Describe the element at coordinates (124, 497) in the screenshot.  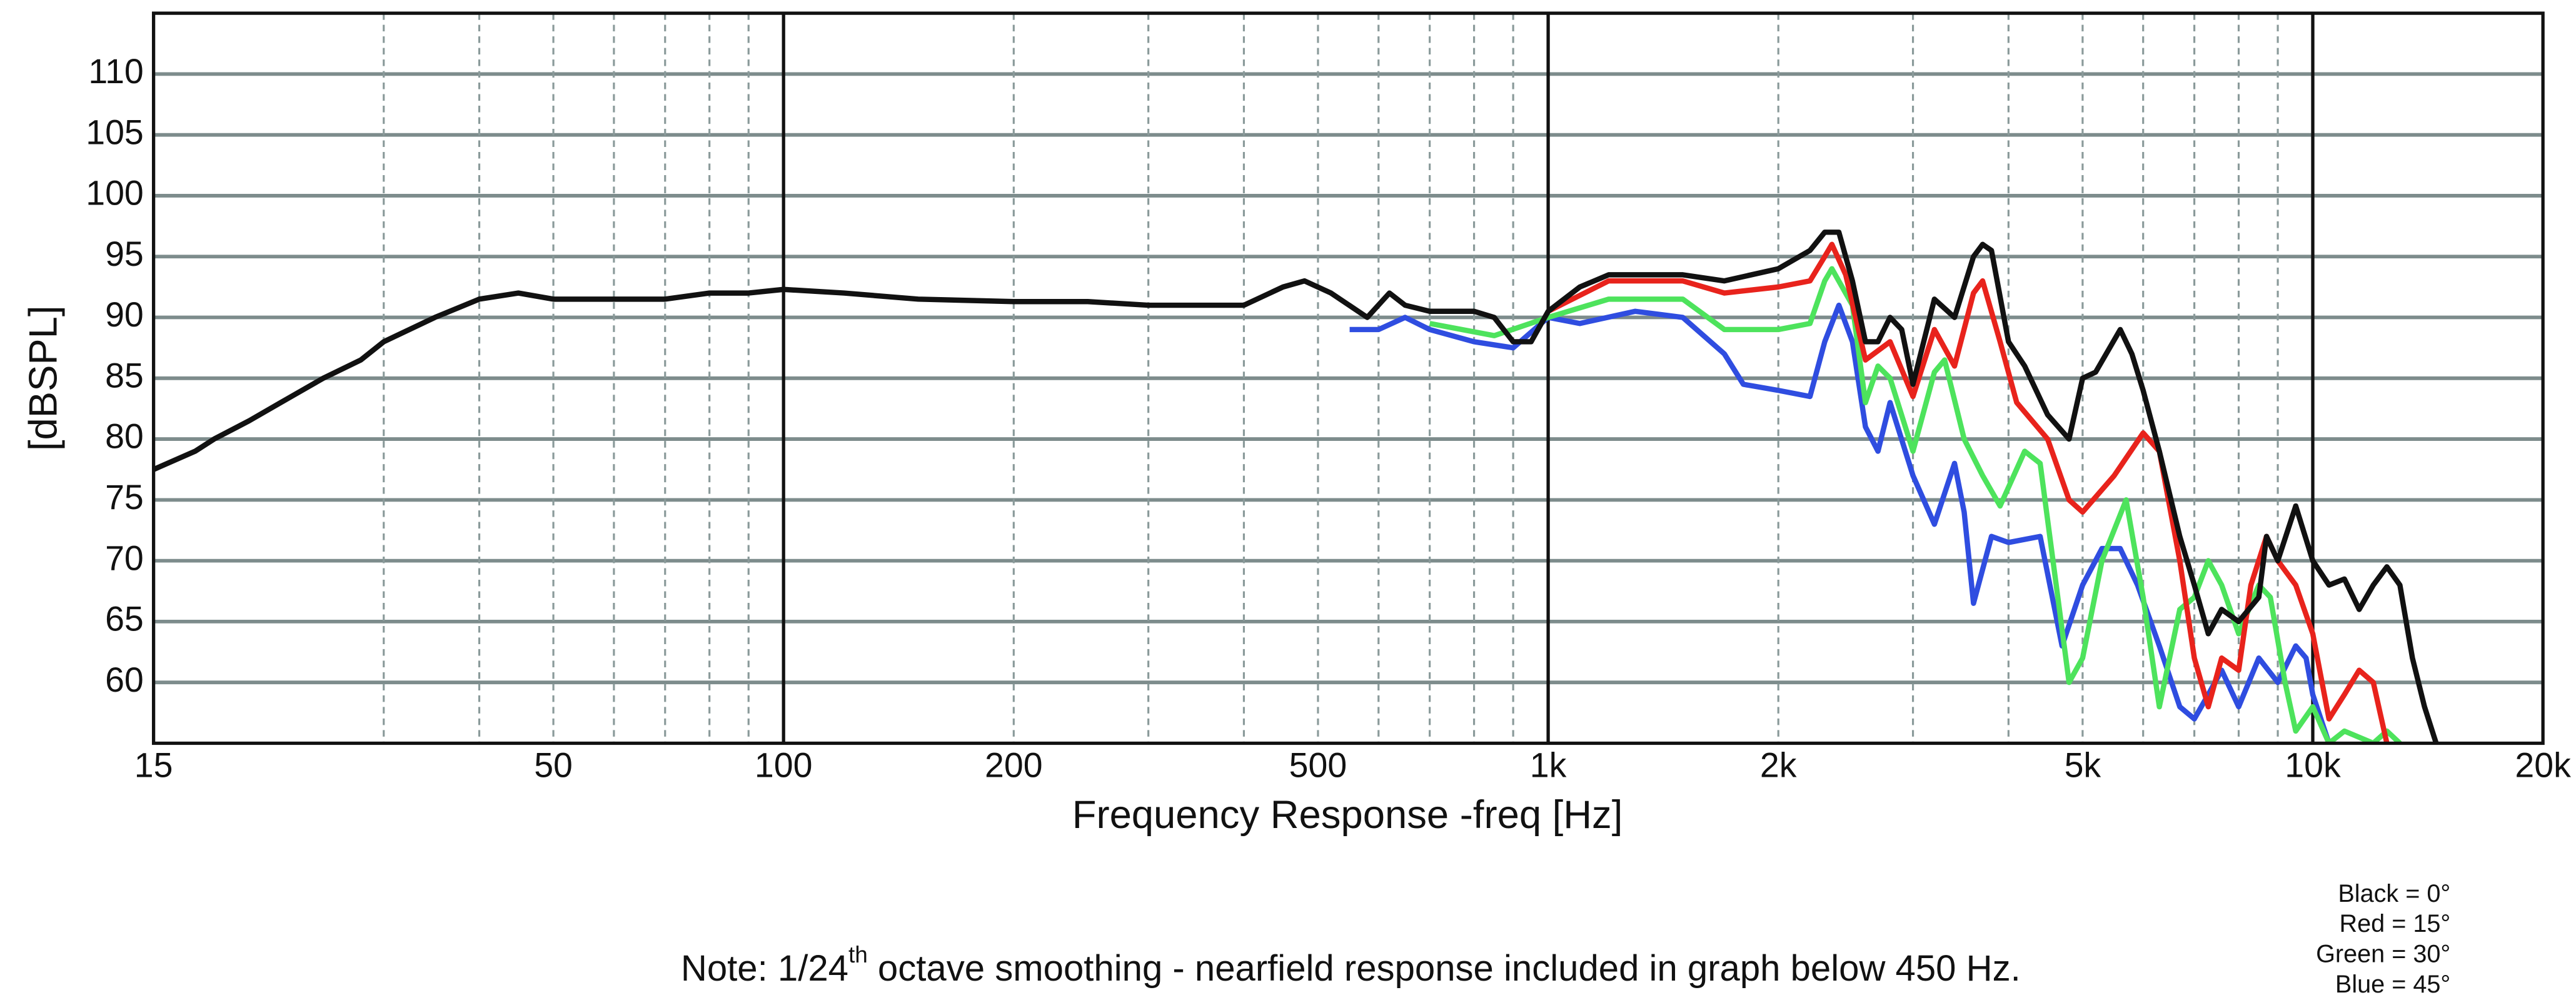
I see `y-tick-label: 75` at that location.